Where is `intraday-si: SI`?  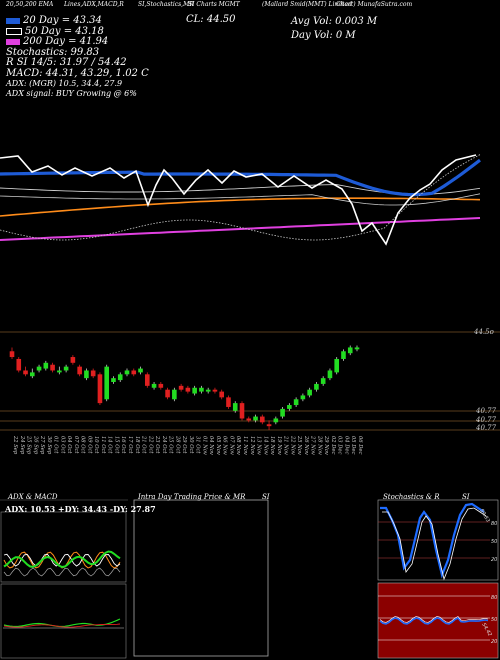
intraday-si: SI is located at coordinates (266, 497).